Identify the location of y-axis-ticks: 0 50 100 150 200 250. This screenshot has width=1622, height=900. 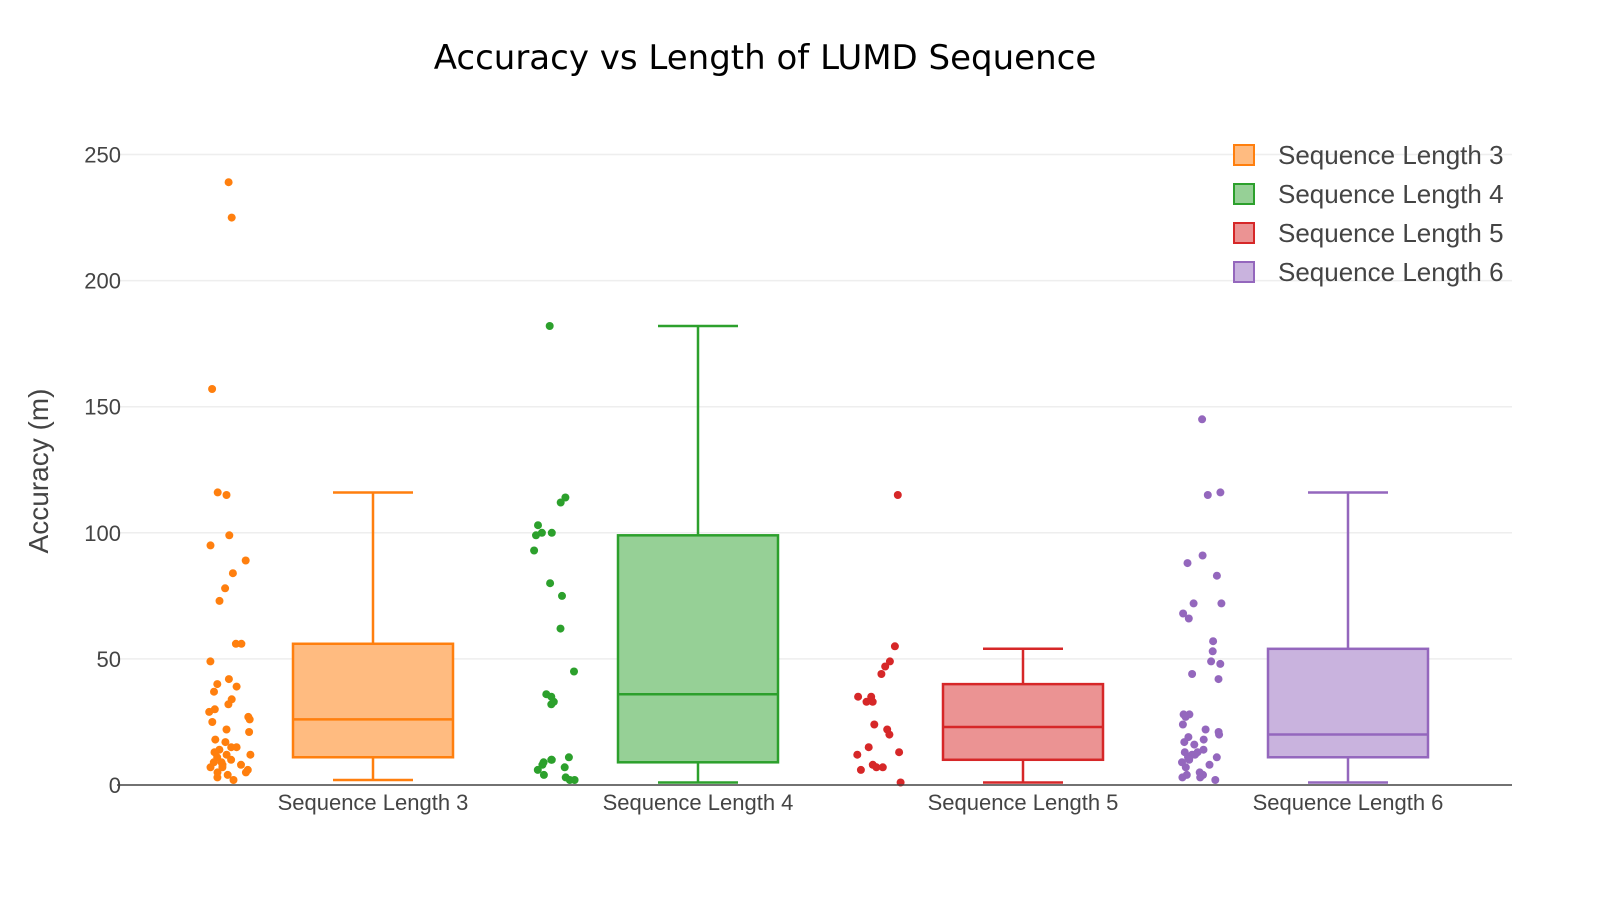
(102, 471).